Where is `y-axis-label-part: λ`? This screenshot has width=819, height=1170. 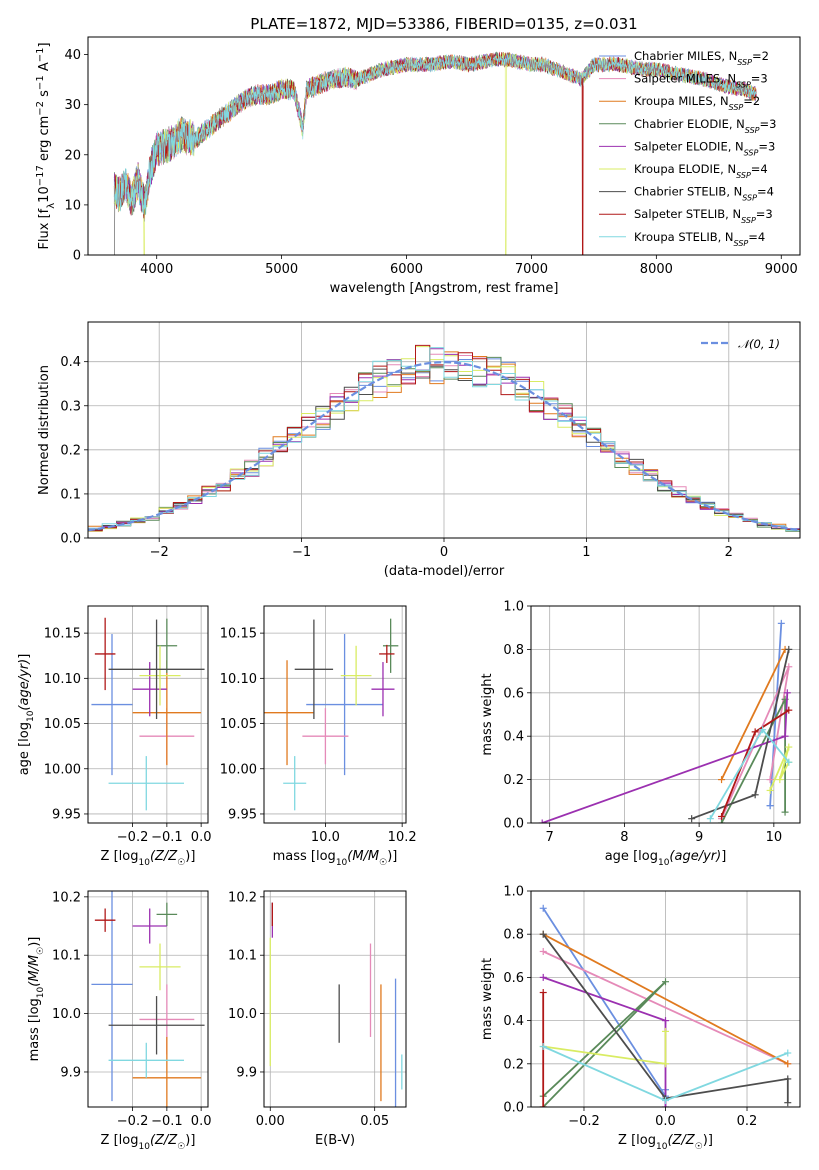 y-axis-label-part: λ is located at coordinates (51, 206).